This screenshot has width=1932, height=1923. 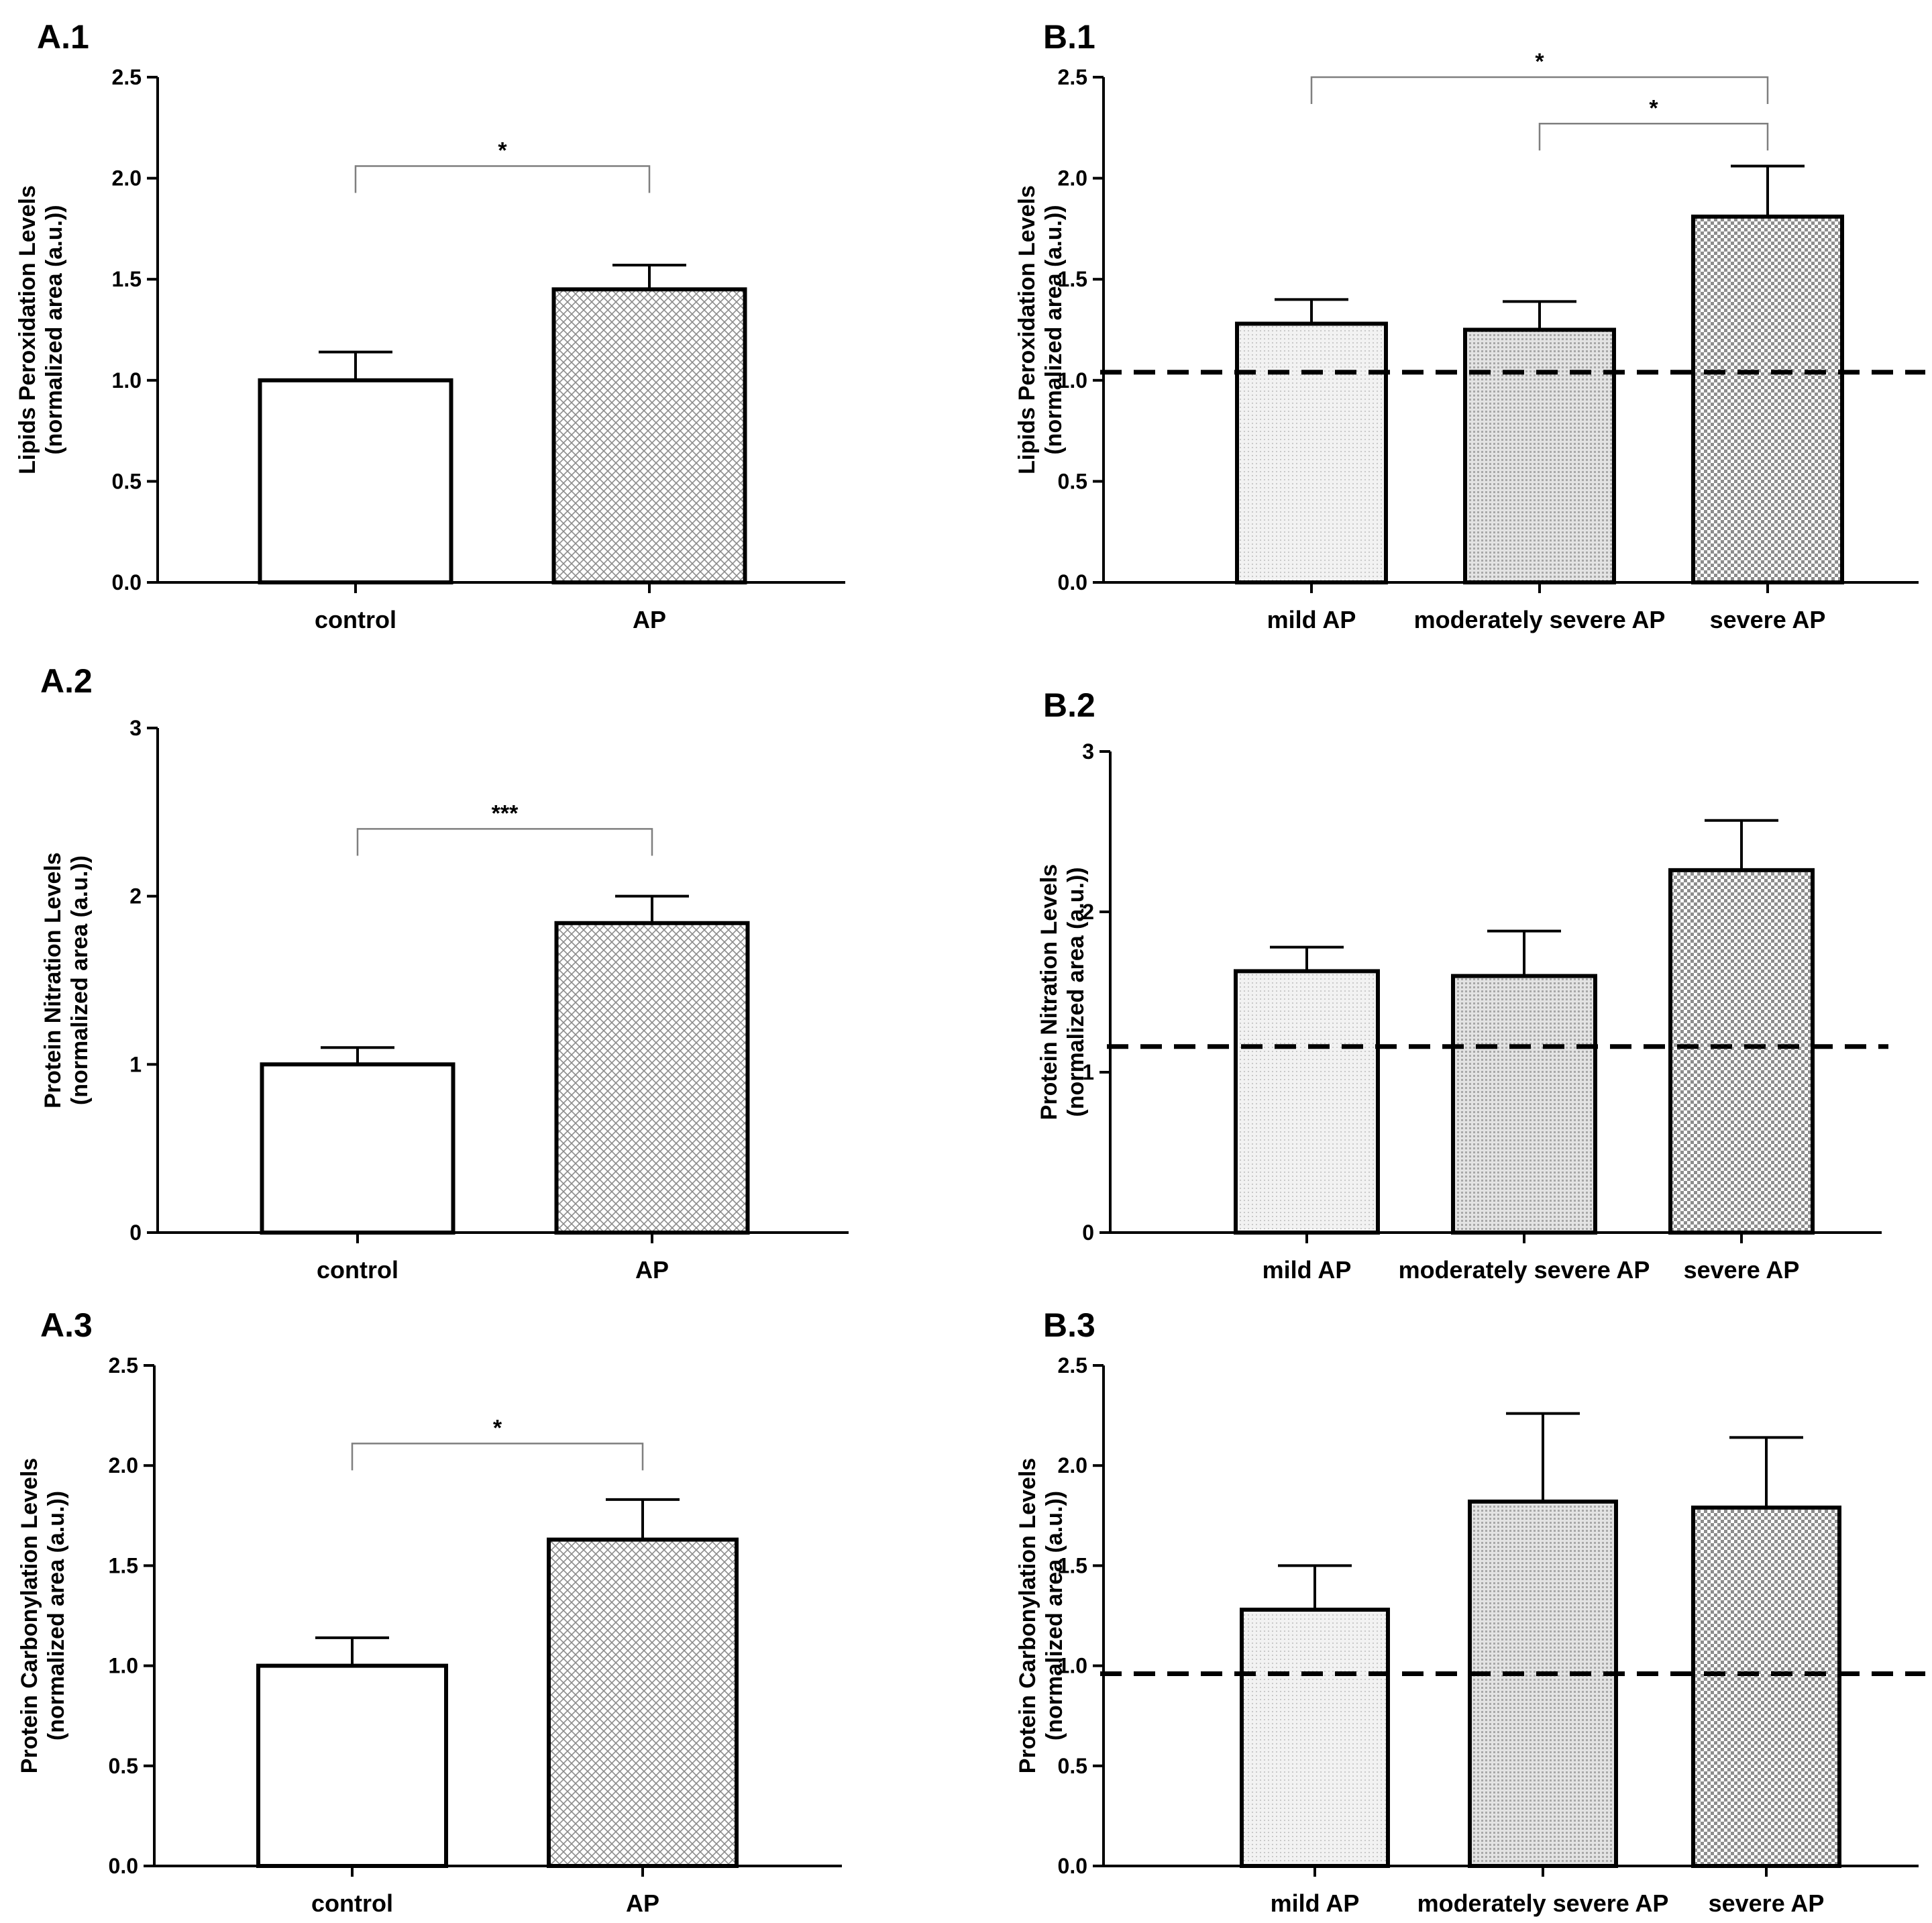 What do you see at coordinates (1311, 619) in the screenshot?
I see `category-label-b1: mild AP` at bounding box center [1311, 619].